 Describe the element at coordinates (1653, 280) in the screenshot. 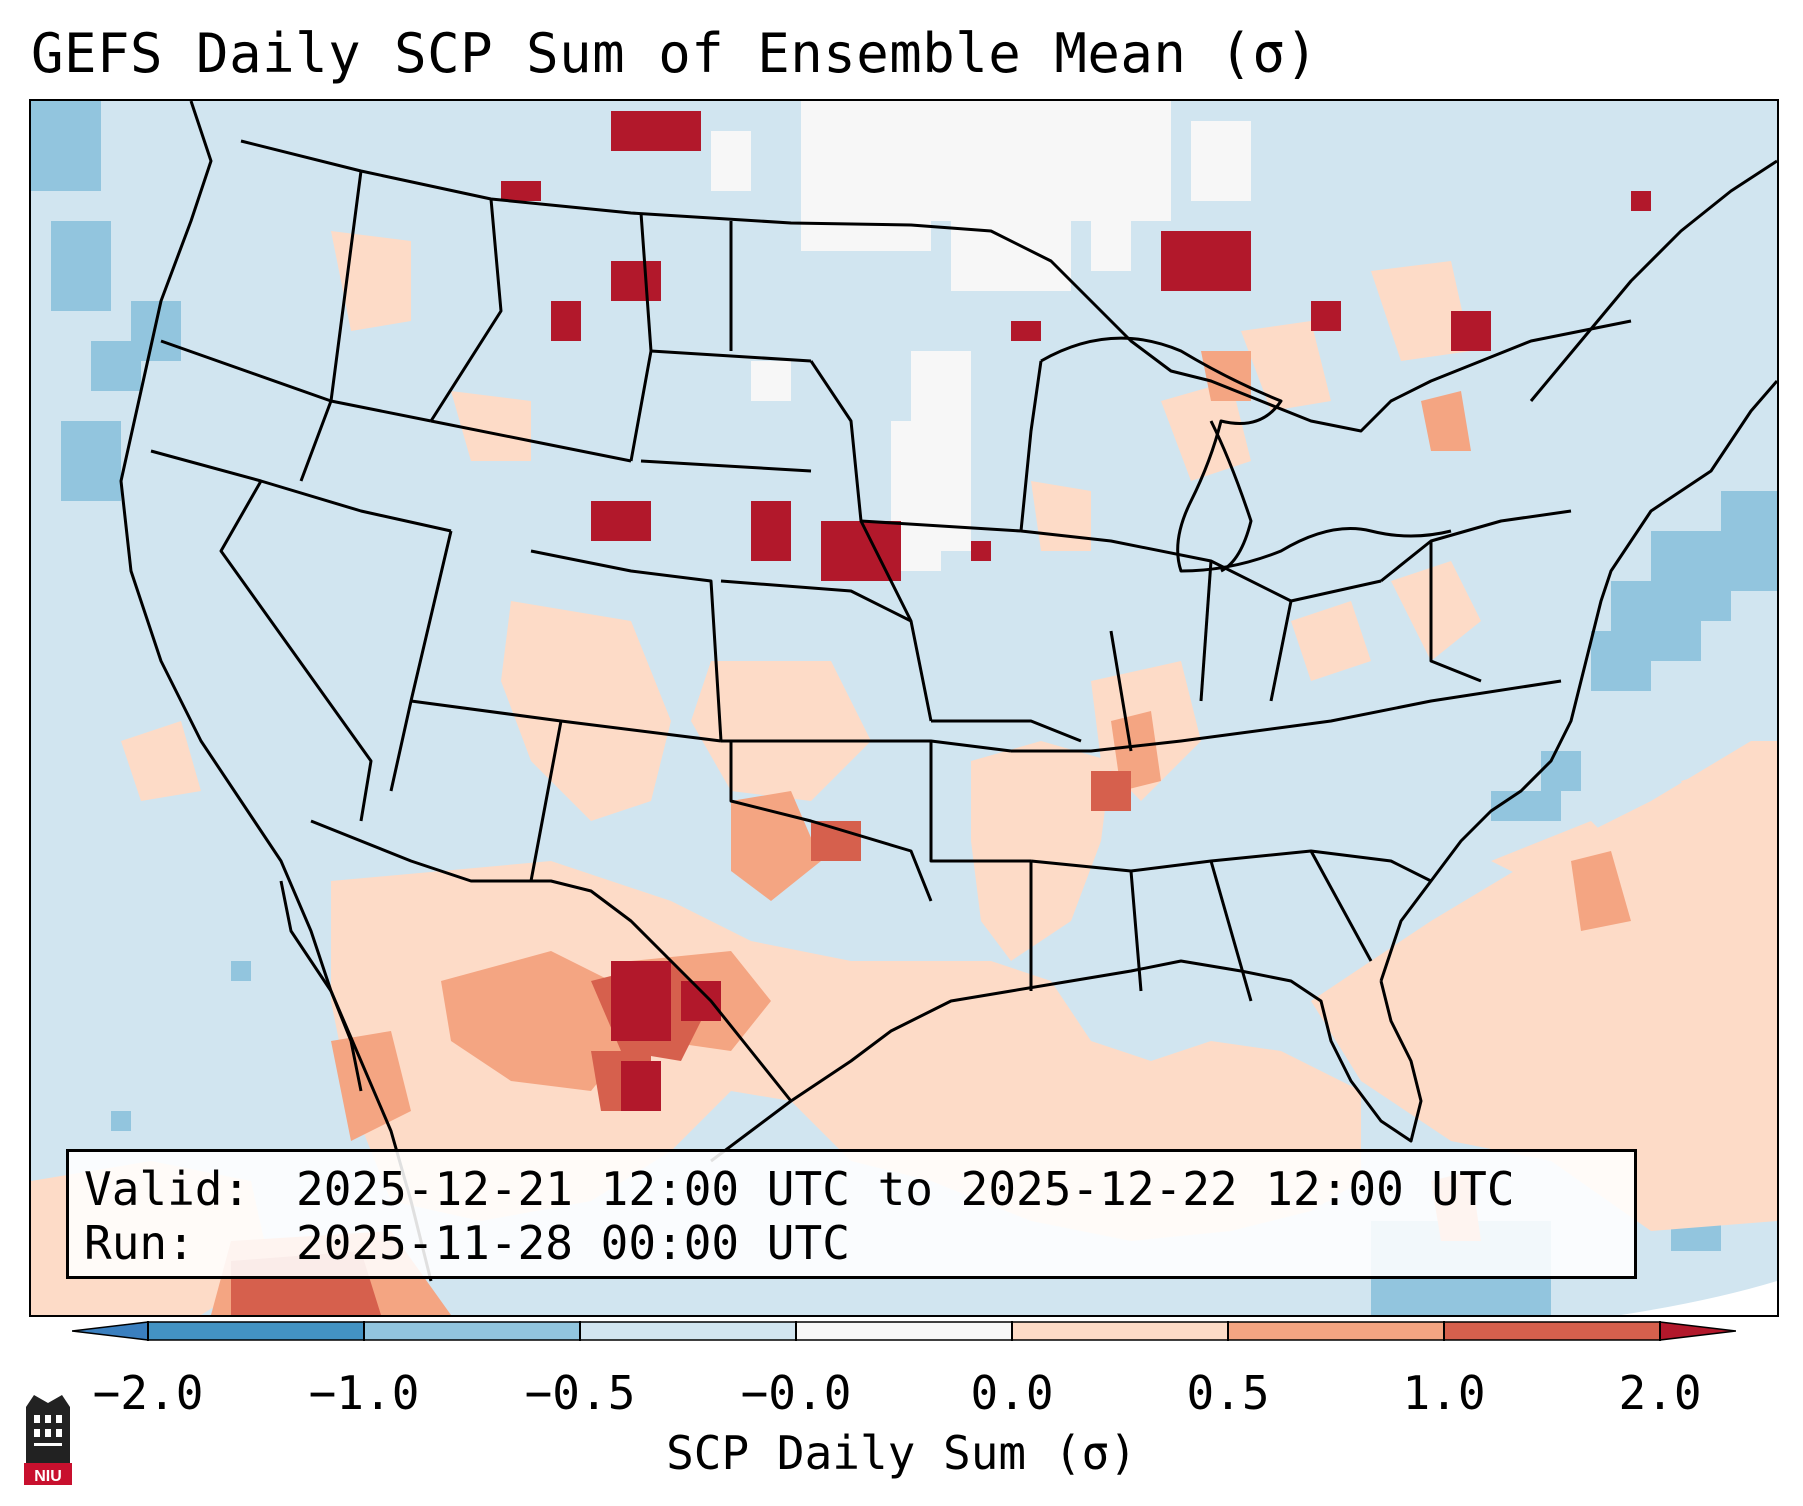

I see `canada-coast-east` at that location.